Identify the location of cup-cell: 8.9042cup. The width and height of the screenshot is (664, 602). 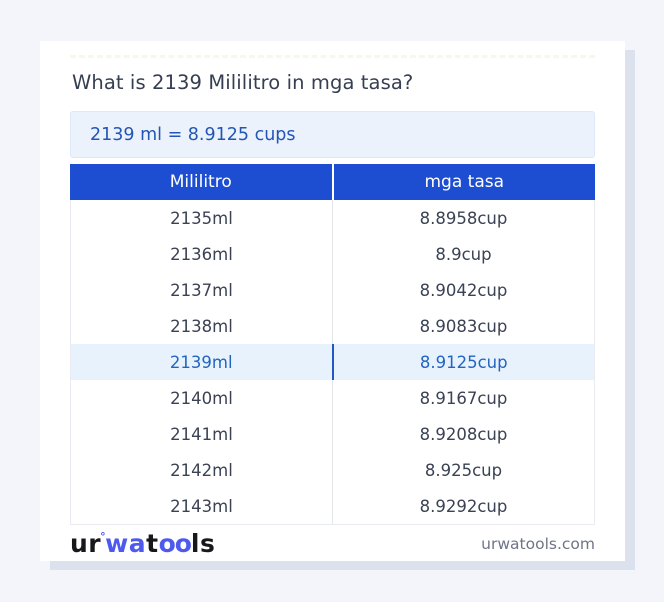
(463, 290).